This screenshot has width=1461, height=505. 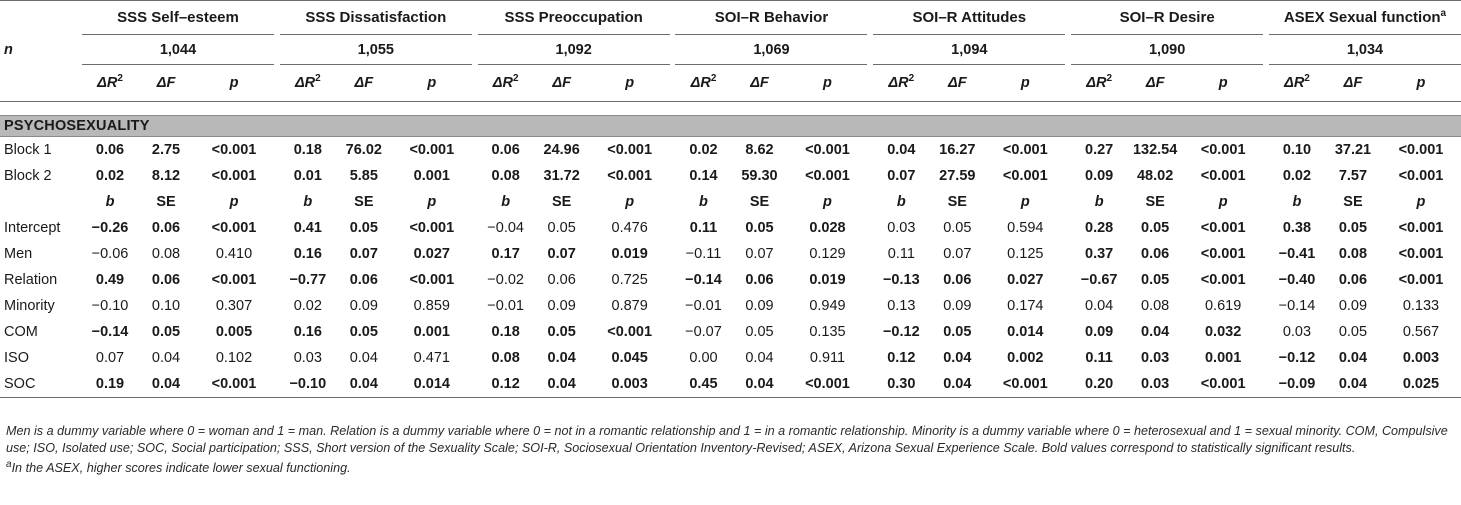 What do you see at coordinates (41, 384) in the screenshot?
I see `row-label: SOC` at bounding box center [41, 384].